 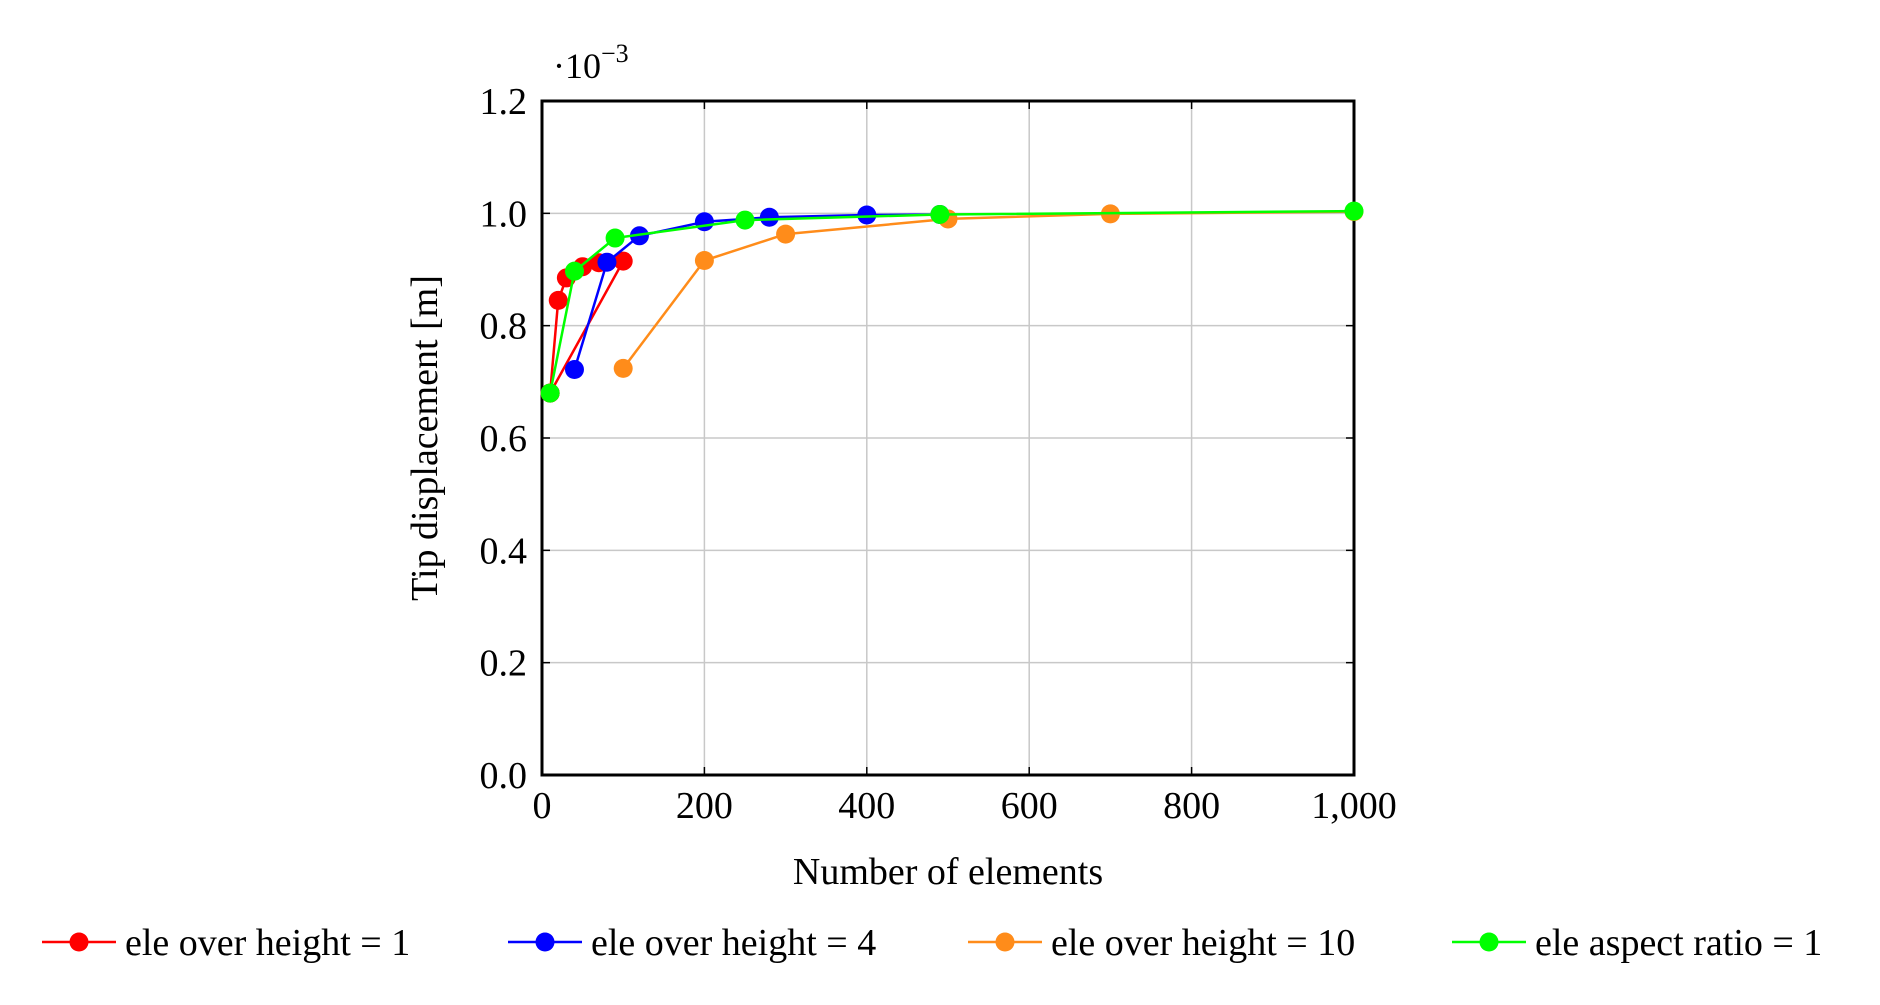 I want to click on y-tick-label: 0.6, so click(x=504, y=439).